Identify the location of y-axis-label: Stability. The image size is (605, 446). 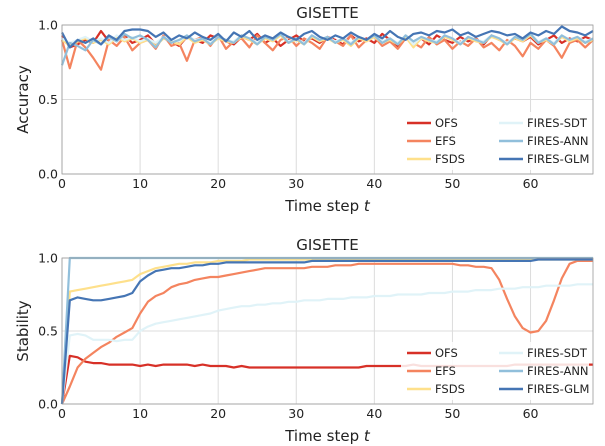
(23, 331).